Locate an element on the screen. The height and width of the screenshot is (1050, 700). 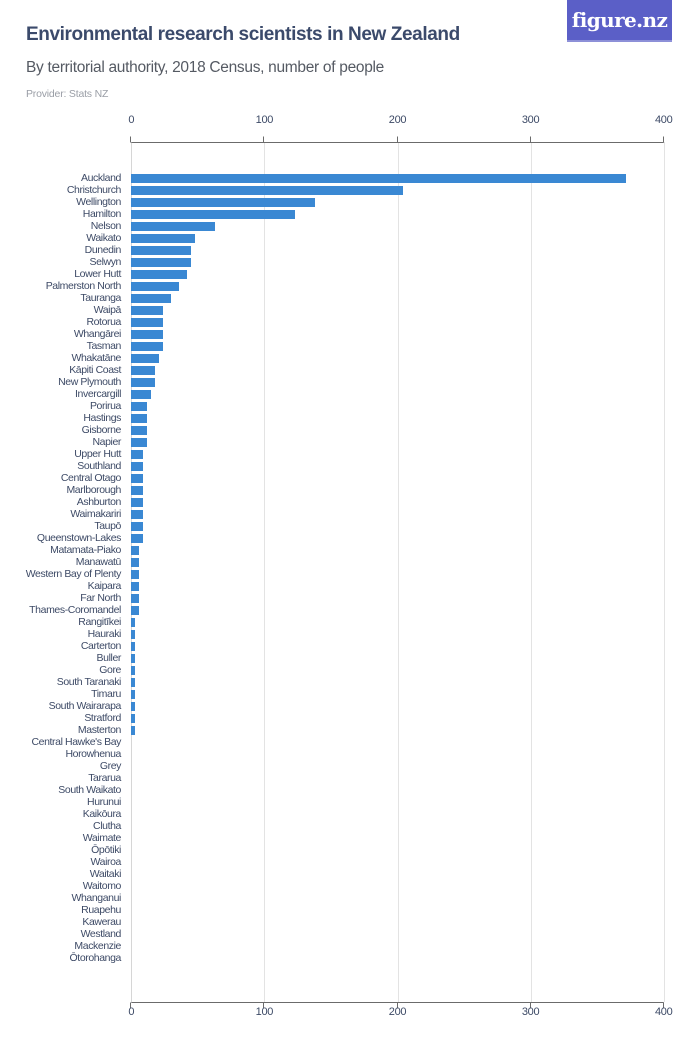
category-label: Upper Hutt is located at coordinates (97, 453).